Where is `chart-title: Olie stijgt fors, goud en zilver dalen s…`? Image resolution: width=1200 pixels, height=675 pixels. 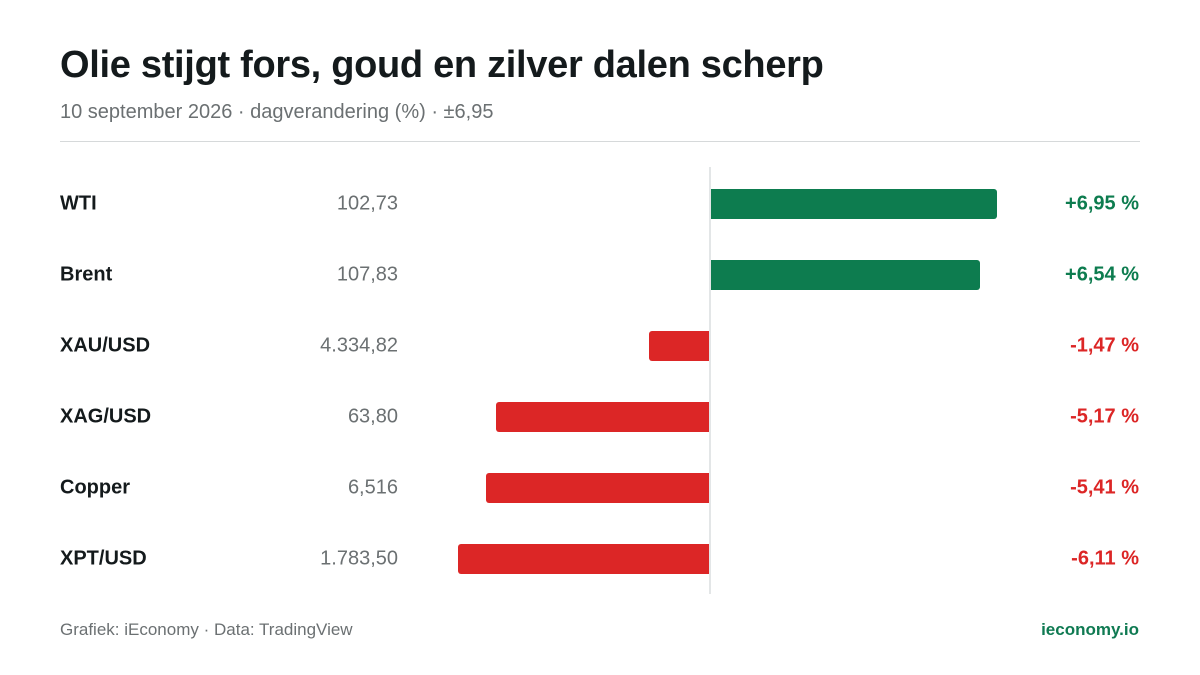
chart-title: Olie stijgt fors, goud en zilver dalen s… is located at coordinates (442, 65).